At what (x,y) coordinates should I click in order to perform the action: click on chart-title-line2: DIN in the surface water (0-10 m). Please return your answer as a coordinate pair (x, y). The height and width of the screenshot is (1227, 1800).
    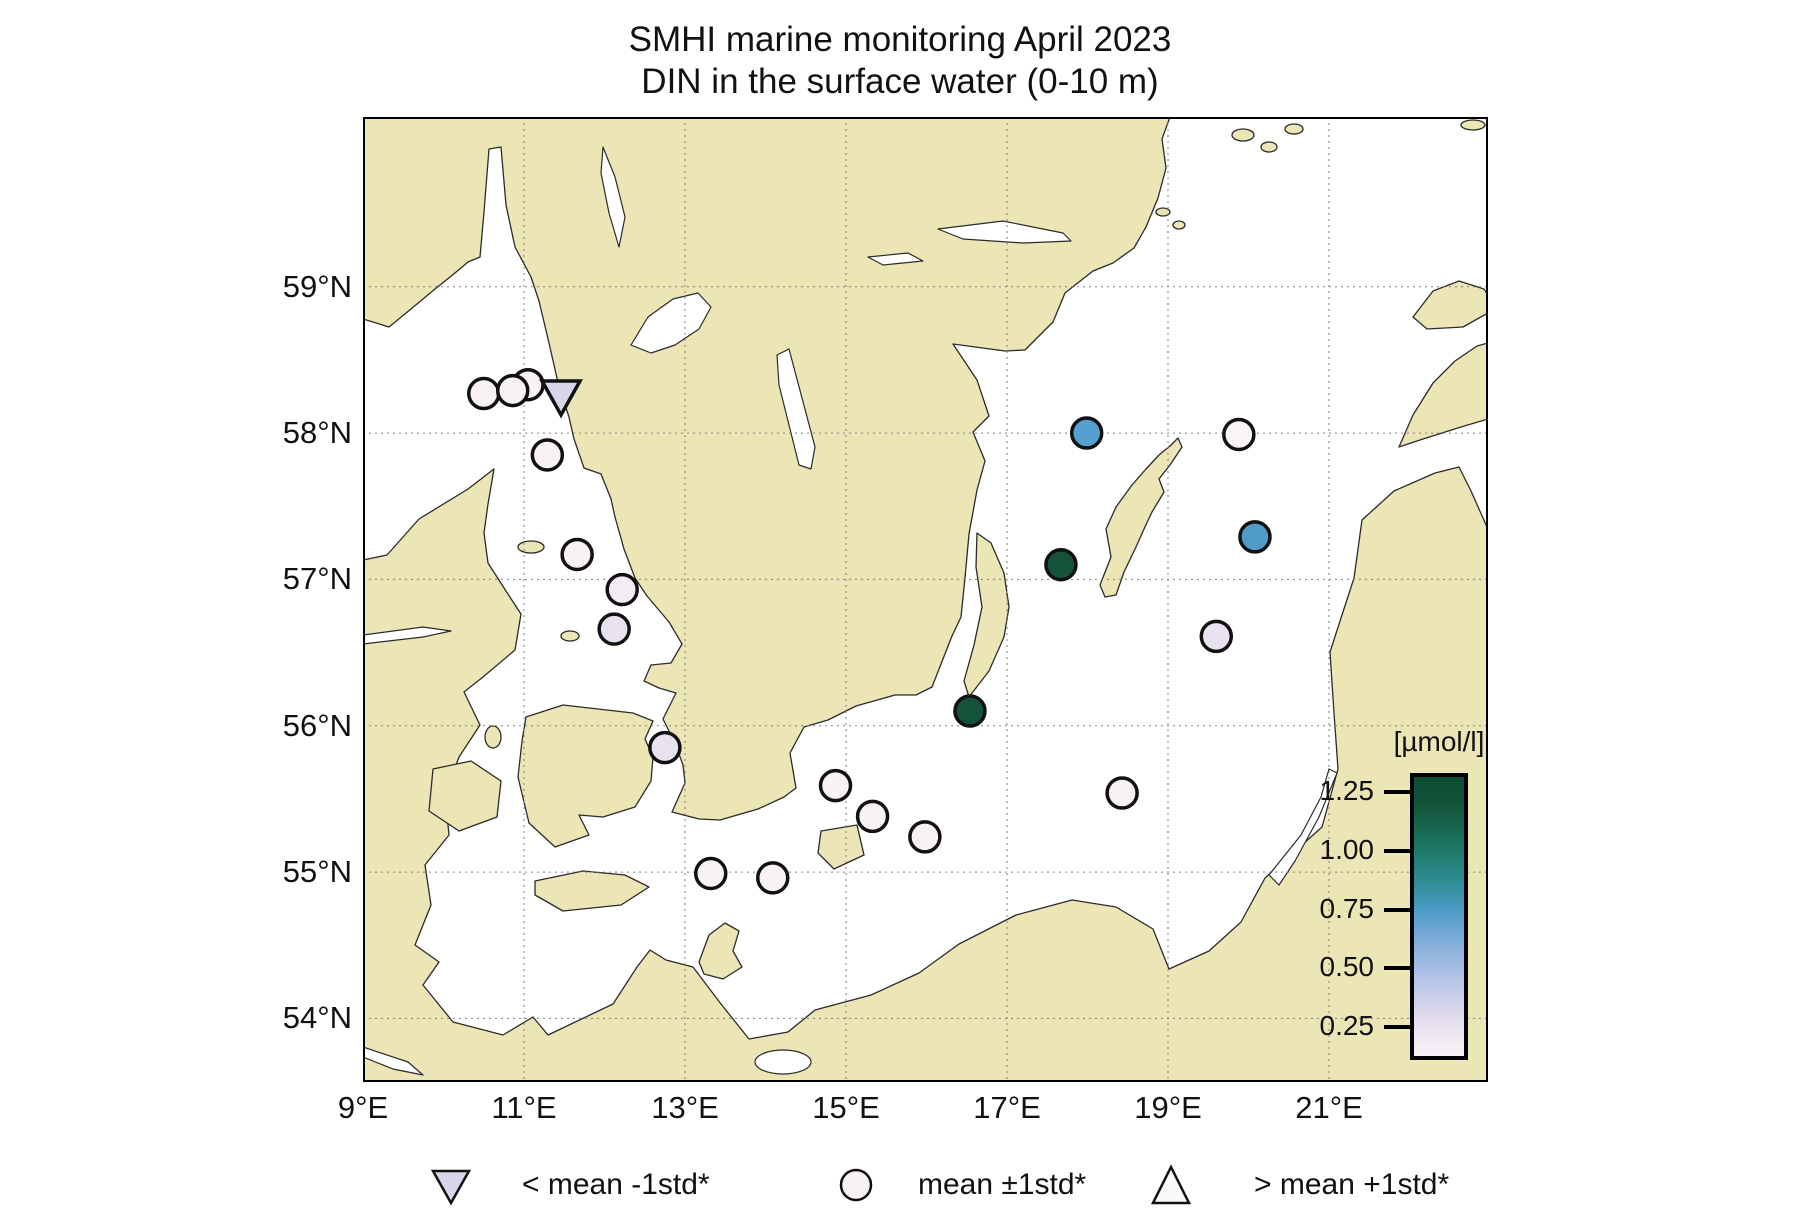
    Looking at the image, I should click on (900, 81).